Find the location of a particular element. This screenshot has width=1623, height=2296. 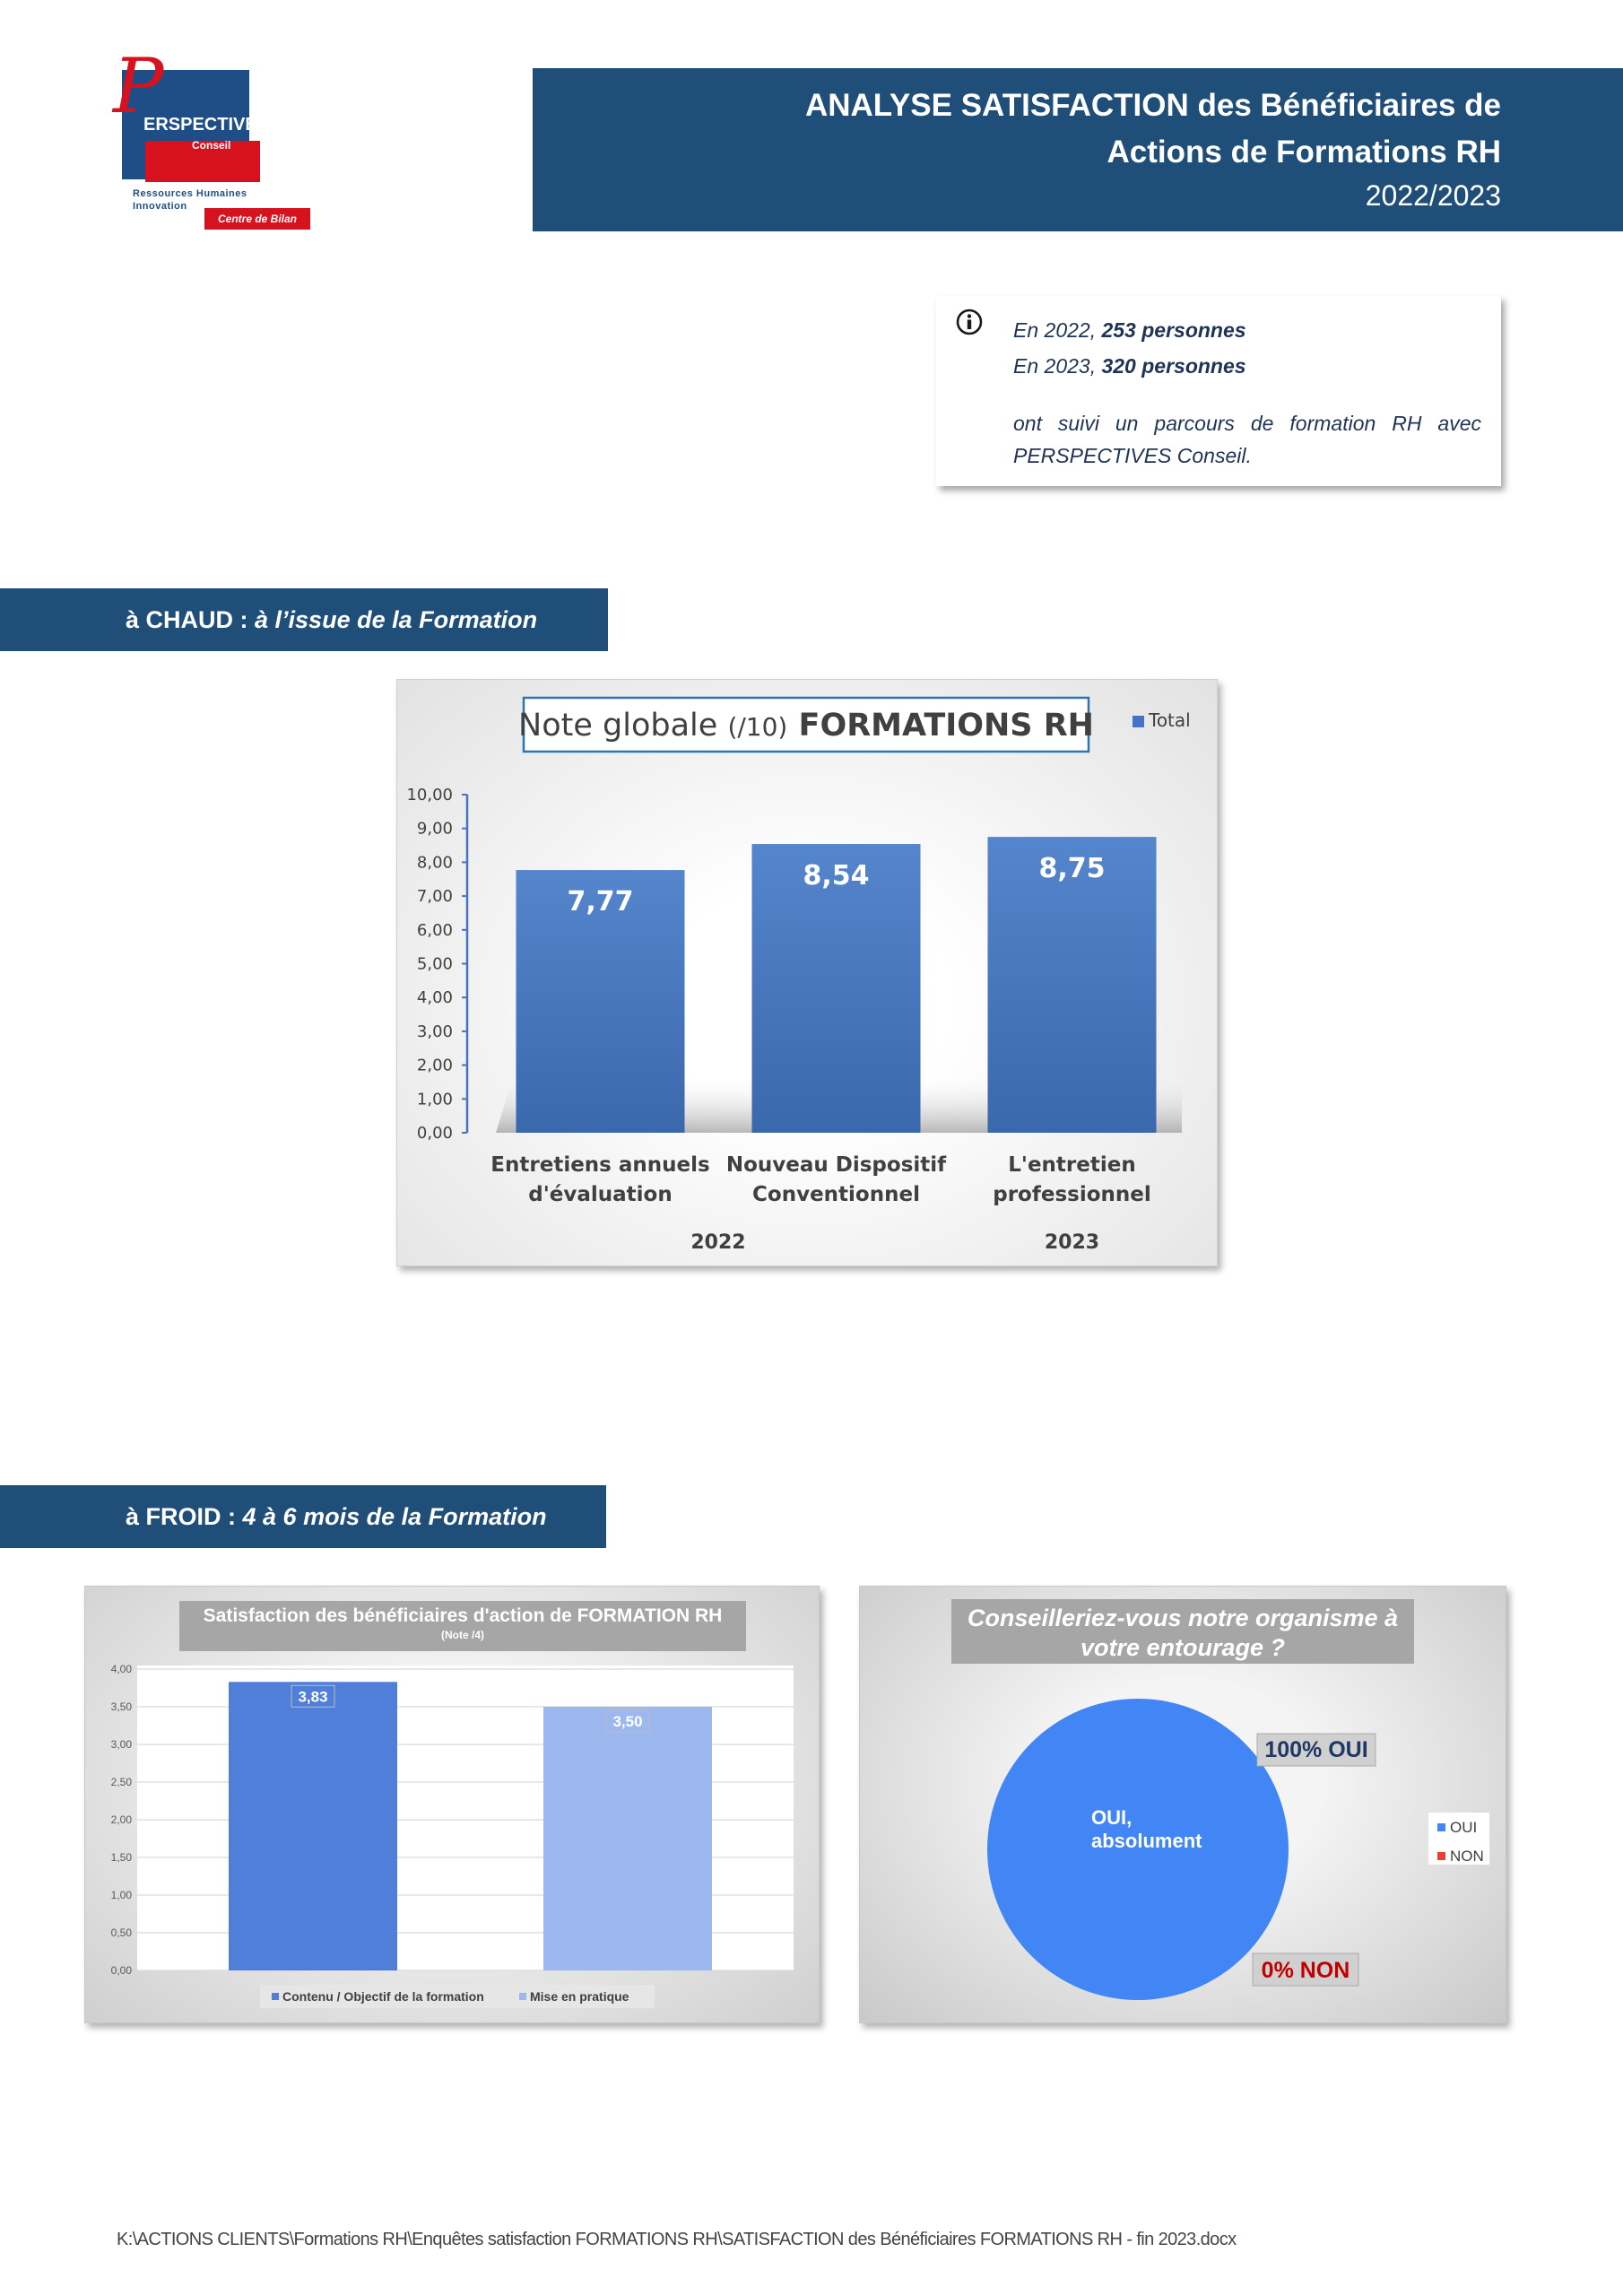

title-years: 2022/2023 is located at coordinates (1433, 195).